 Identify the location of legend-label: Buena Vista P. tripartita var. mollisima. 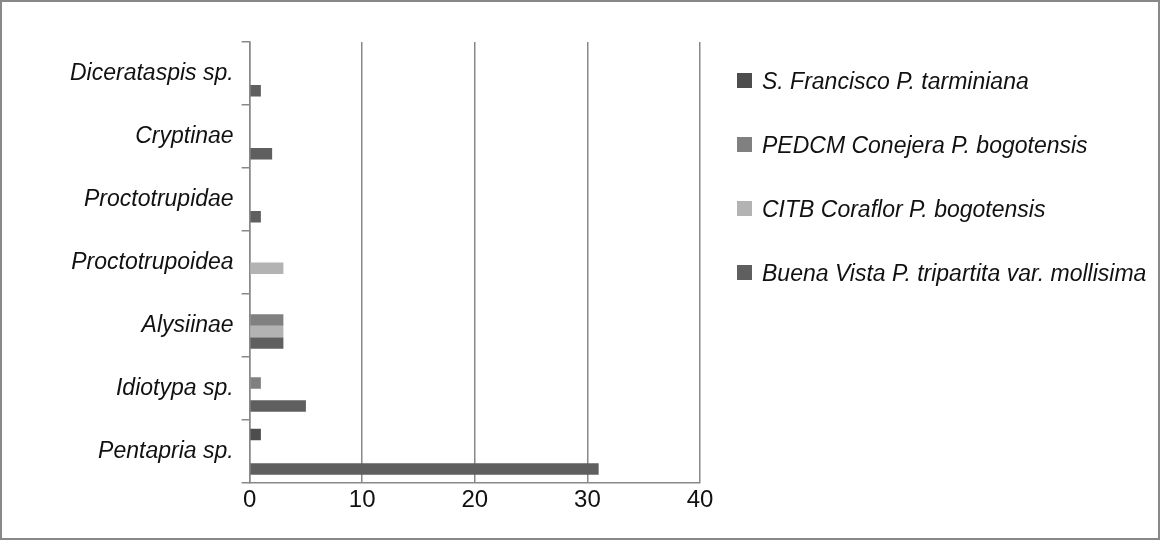
(954, 273).